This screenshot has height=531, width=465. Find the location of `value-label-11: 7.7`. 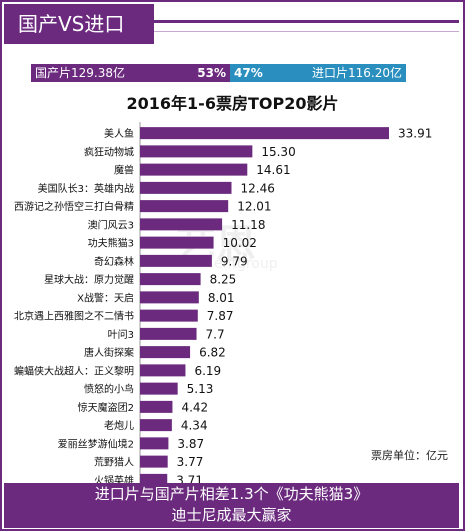

value-label-11: 7.7 is located at coordinates (215, 334).